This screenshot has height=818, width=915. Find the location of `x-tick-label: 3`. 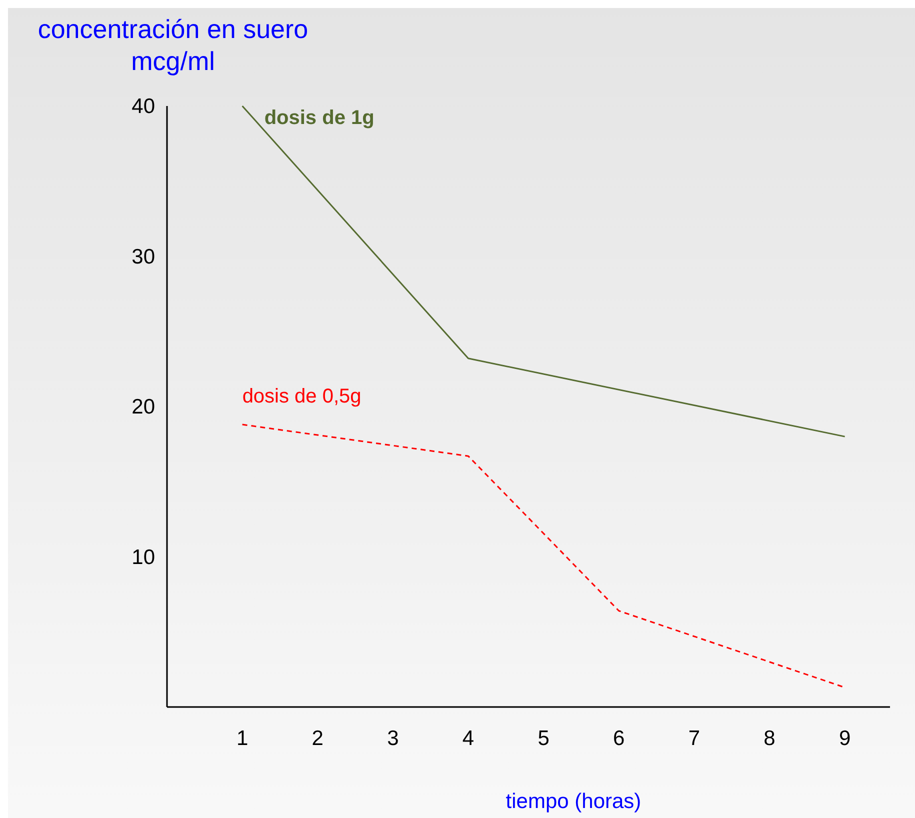

x-tick-label: 3 is located at coordinates (393, 738).